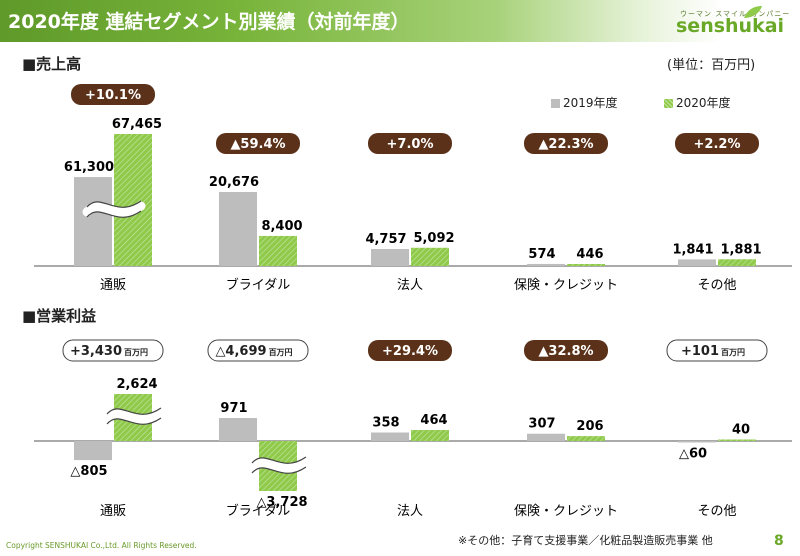 This screenshot has height=556, width=800. I want to click on sales-value-2019-3: 574, so click(541, 254).